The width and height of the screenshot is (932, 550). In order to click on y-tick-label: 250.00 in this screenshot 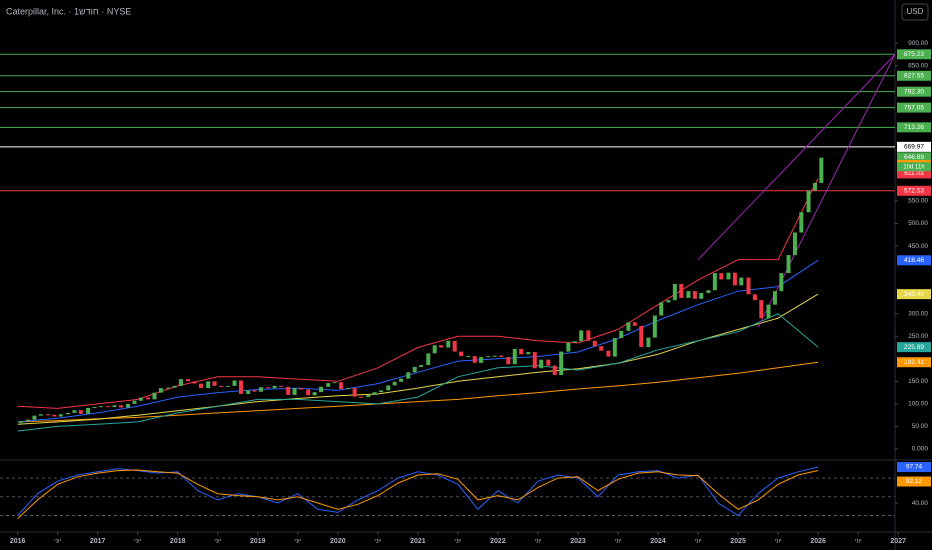, I will do `click(918, 336)`.